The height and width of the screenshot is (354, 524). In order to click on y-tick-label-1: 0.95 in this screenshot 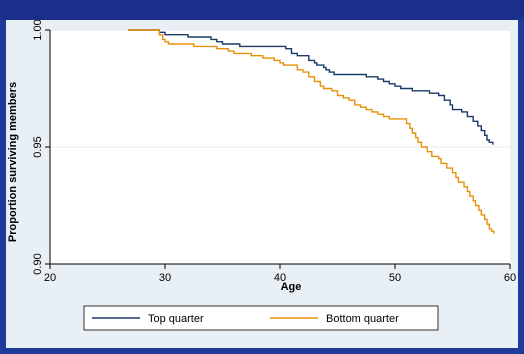, I will do `click(38, 146)`.